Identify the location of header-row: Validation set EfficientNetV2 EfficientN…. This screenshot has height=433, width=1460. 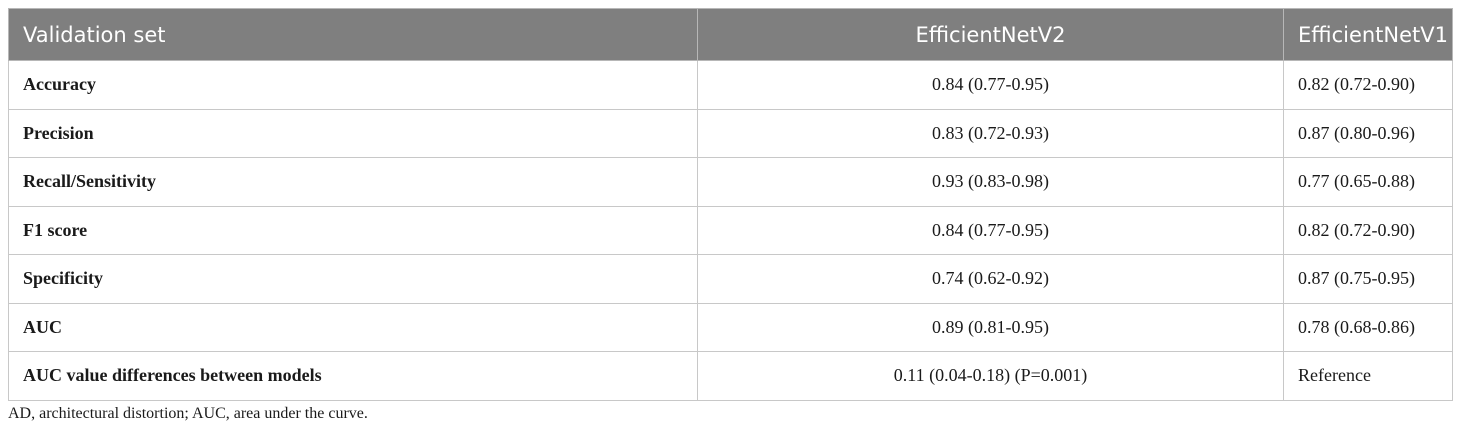
(730, 34).